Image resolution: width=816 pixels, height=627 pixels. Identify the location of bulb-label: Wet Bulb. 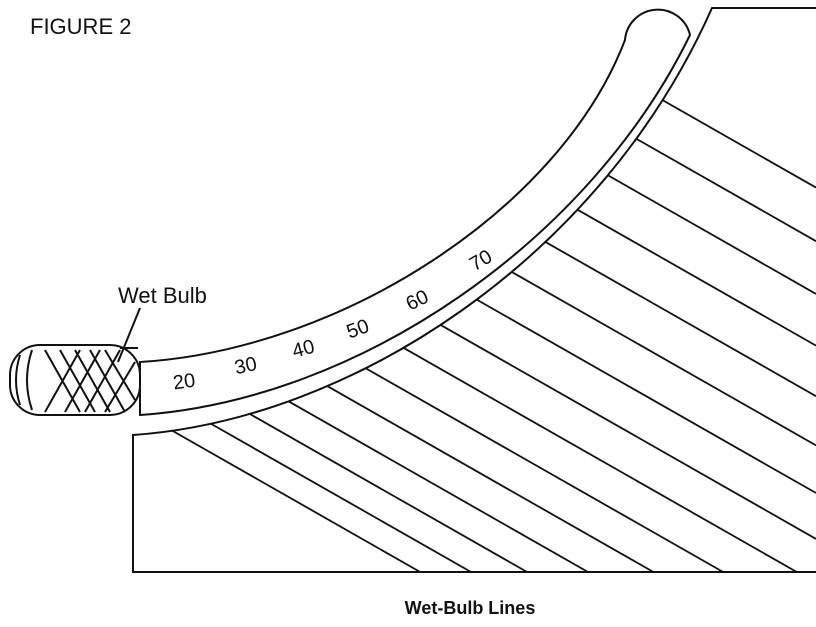
(162, 295).